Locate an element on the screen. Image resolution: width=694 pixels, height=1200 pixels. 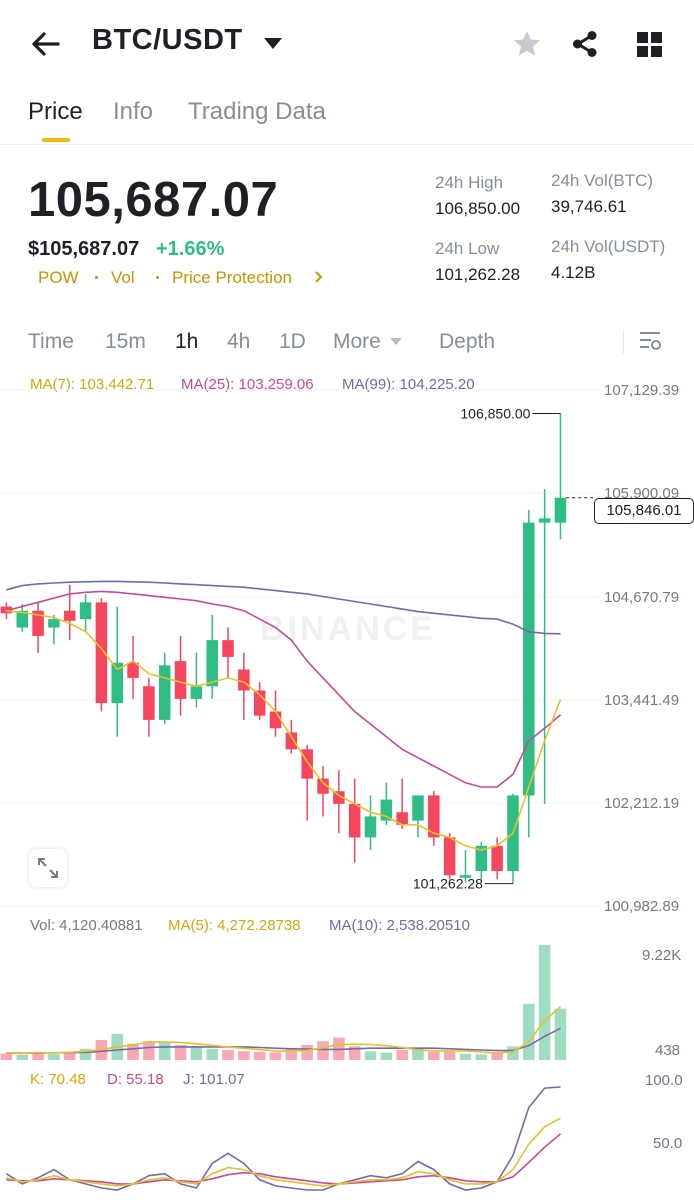
current-price-tag: 105,846.01 is located at coordinates (644, 511).